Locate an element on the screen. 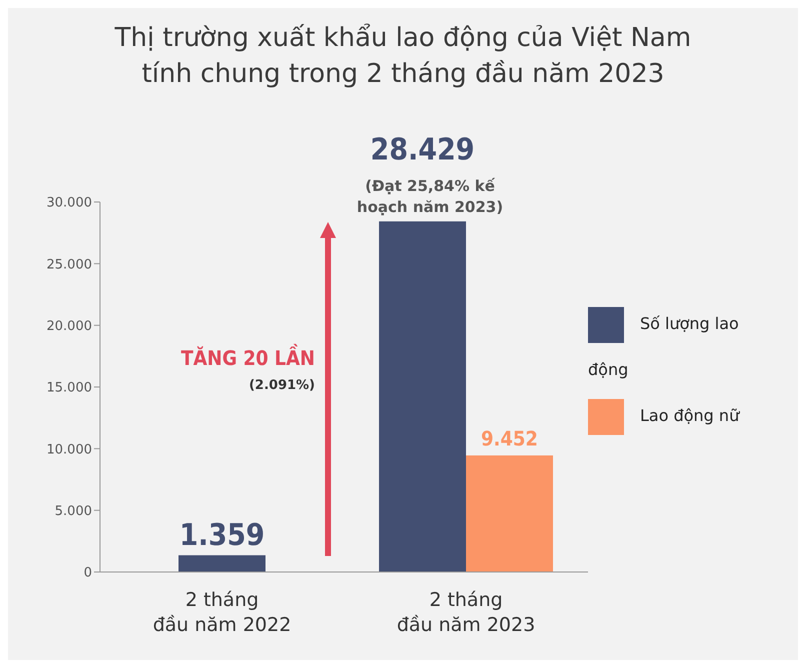 This screenshot has width=806, height=668. y-tick-label: 15.000 is located at coordinates (69, 388).